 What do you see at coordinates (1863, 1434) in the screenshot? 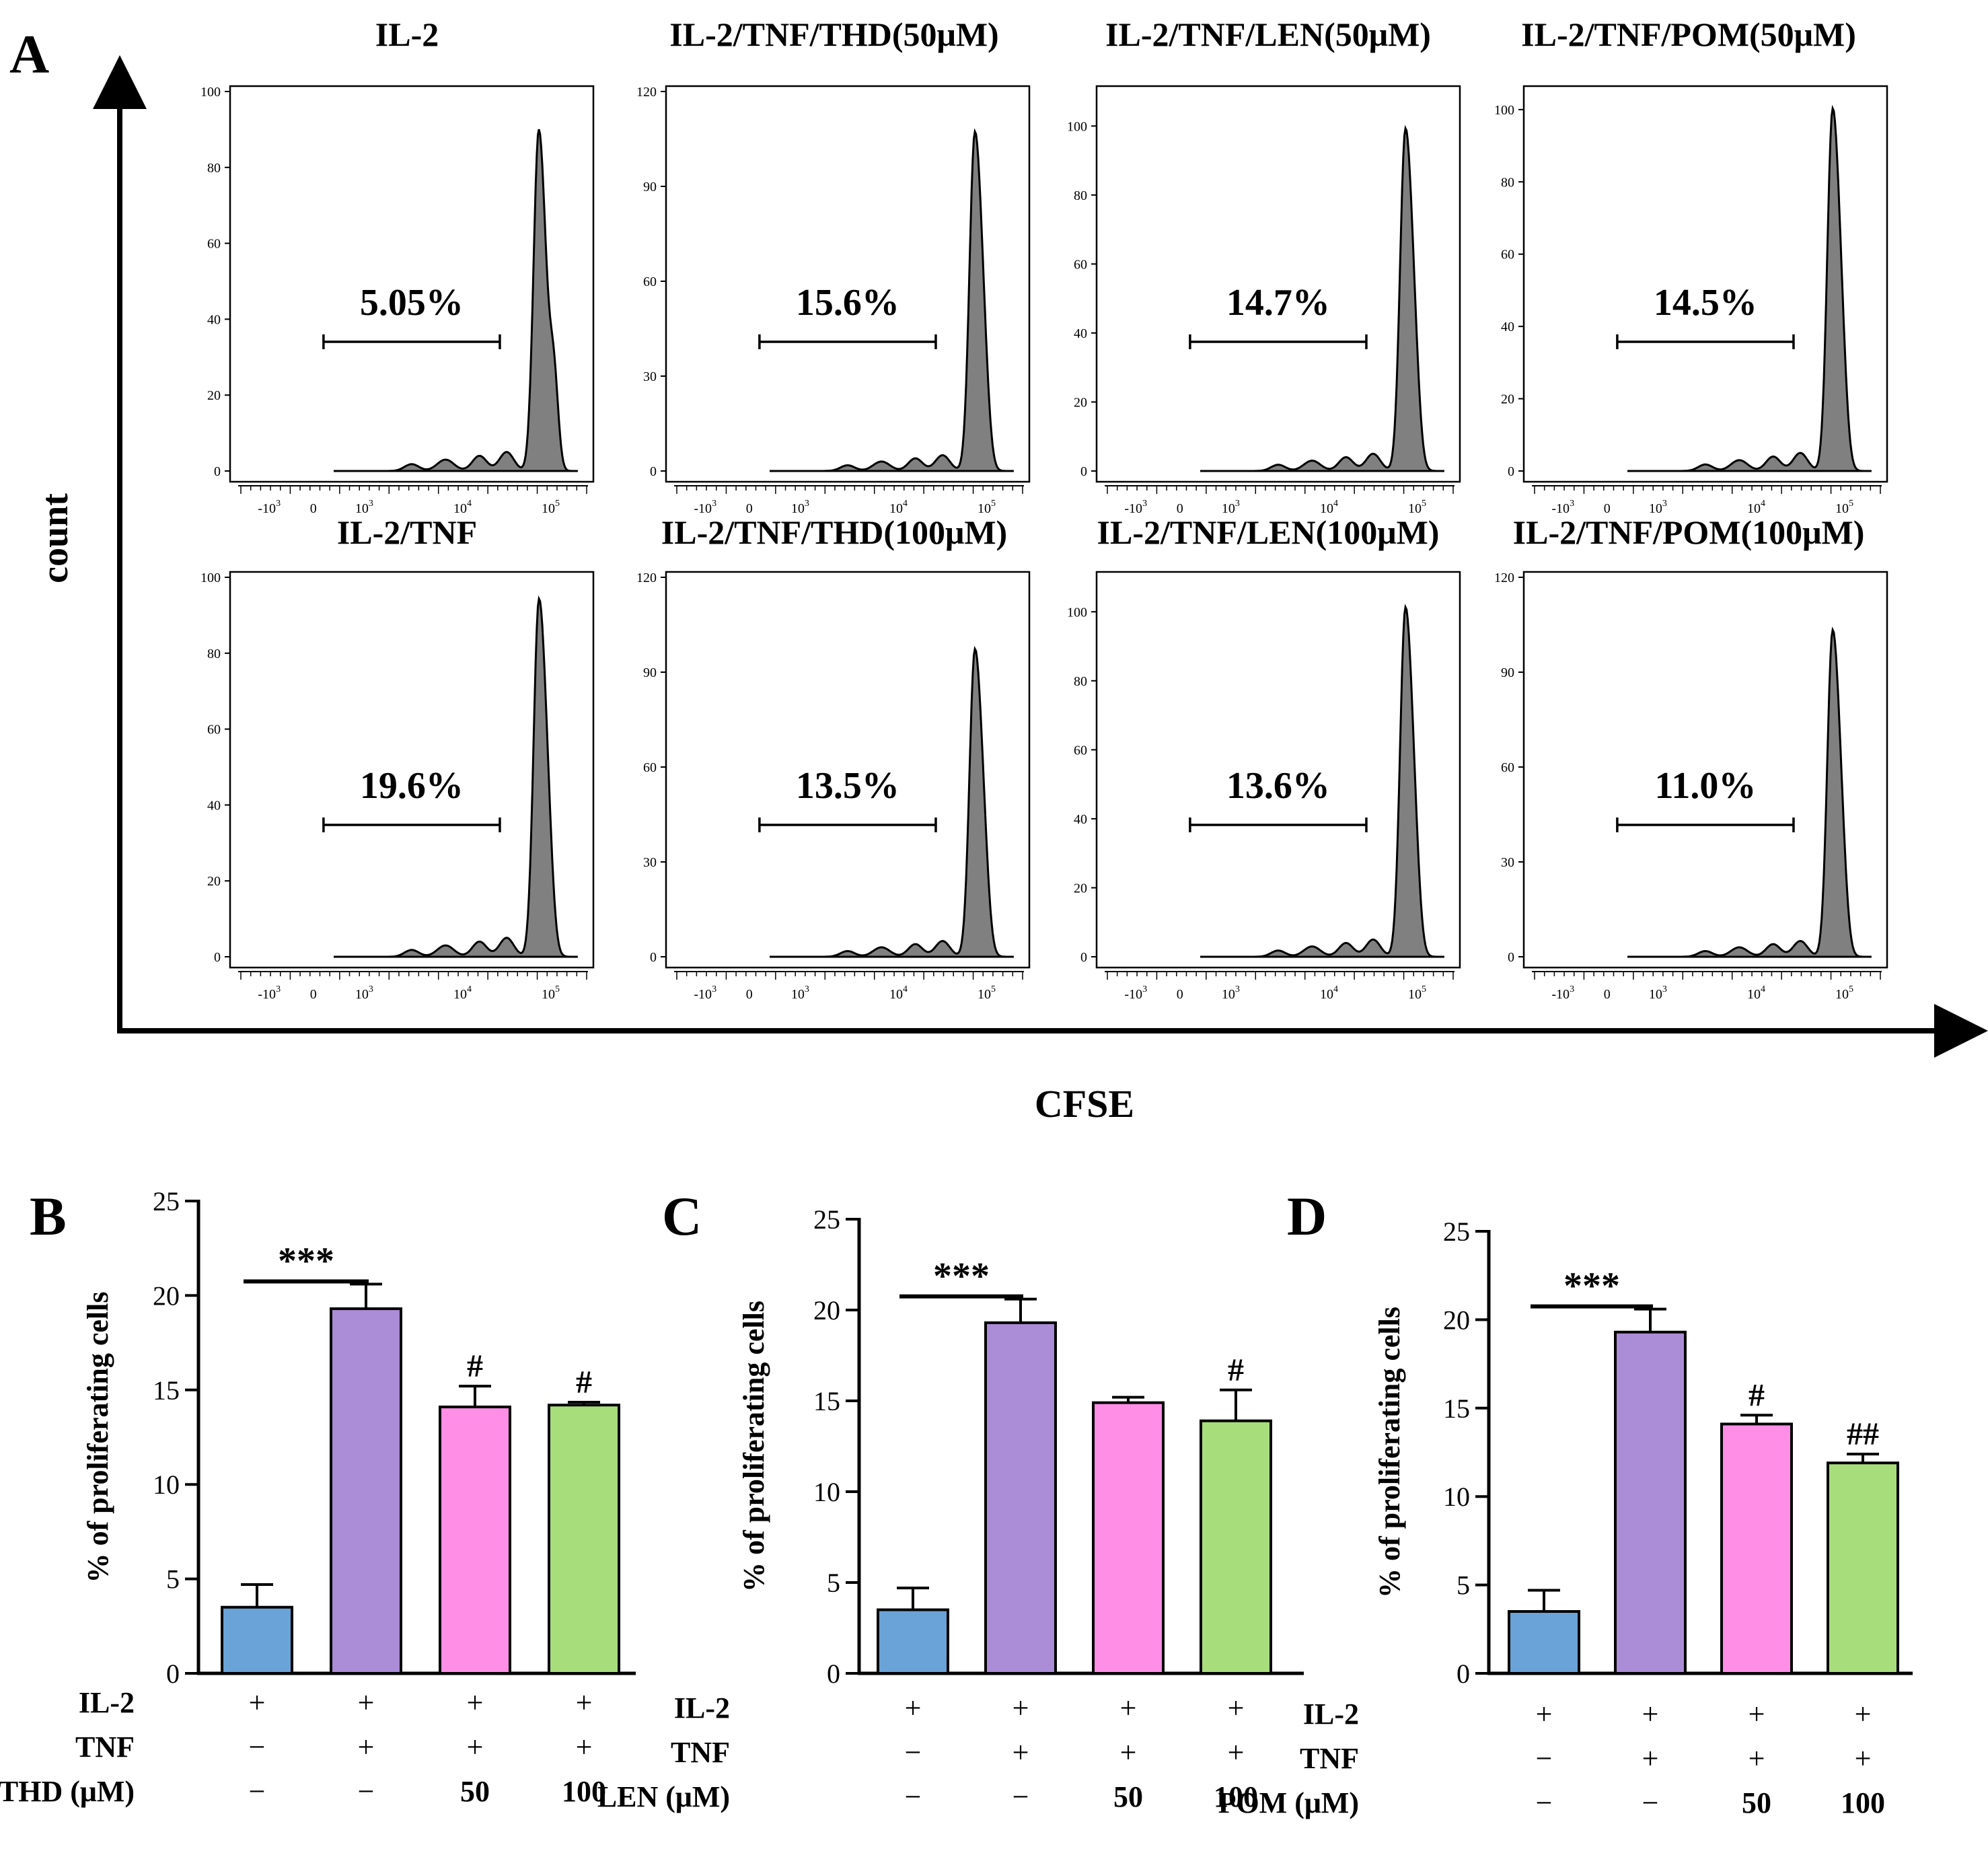
I see `significance-marker: ##` at bounding box center [1863, 1434].